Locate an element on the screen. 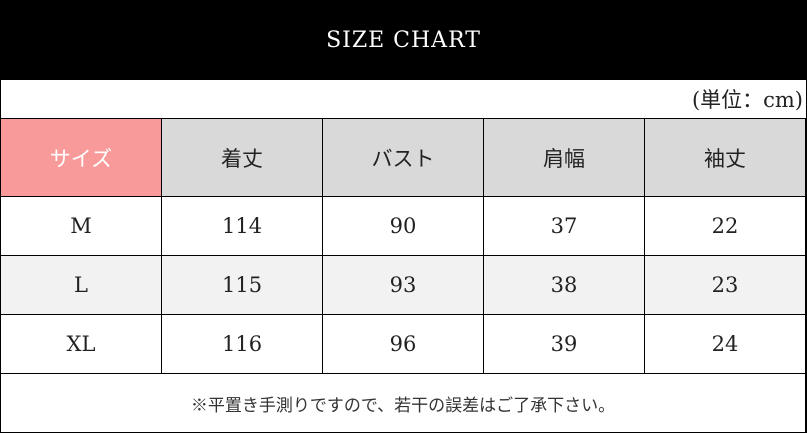 Image resolution: width=807 pixels, height=434 pixels. table-row: L 115 93 38 23 is located at coordinates (403, 285).